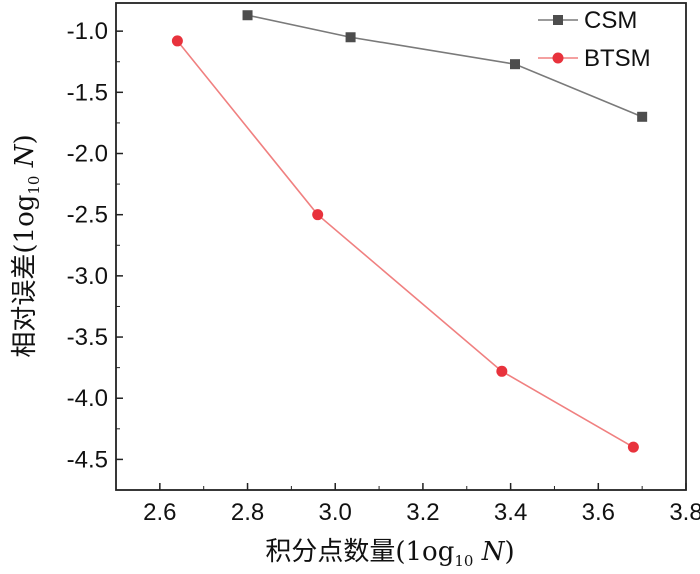 Image resolution: width=700 pixels, height=574 pixels. What do you see at coordinates (445, 66) in the screenshot?
I see `series-line-csm` at bounding box center [445, 66].